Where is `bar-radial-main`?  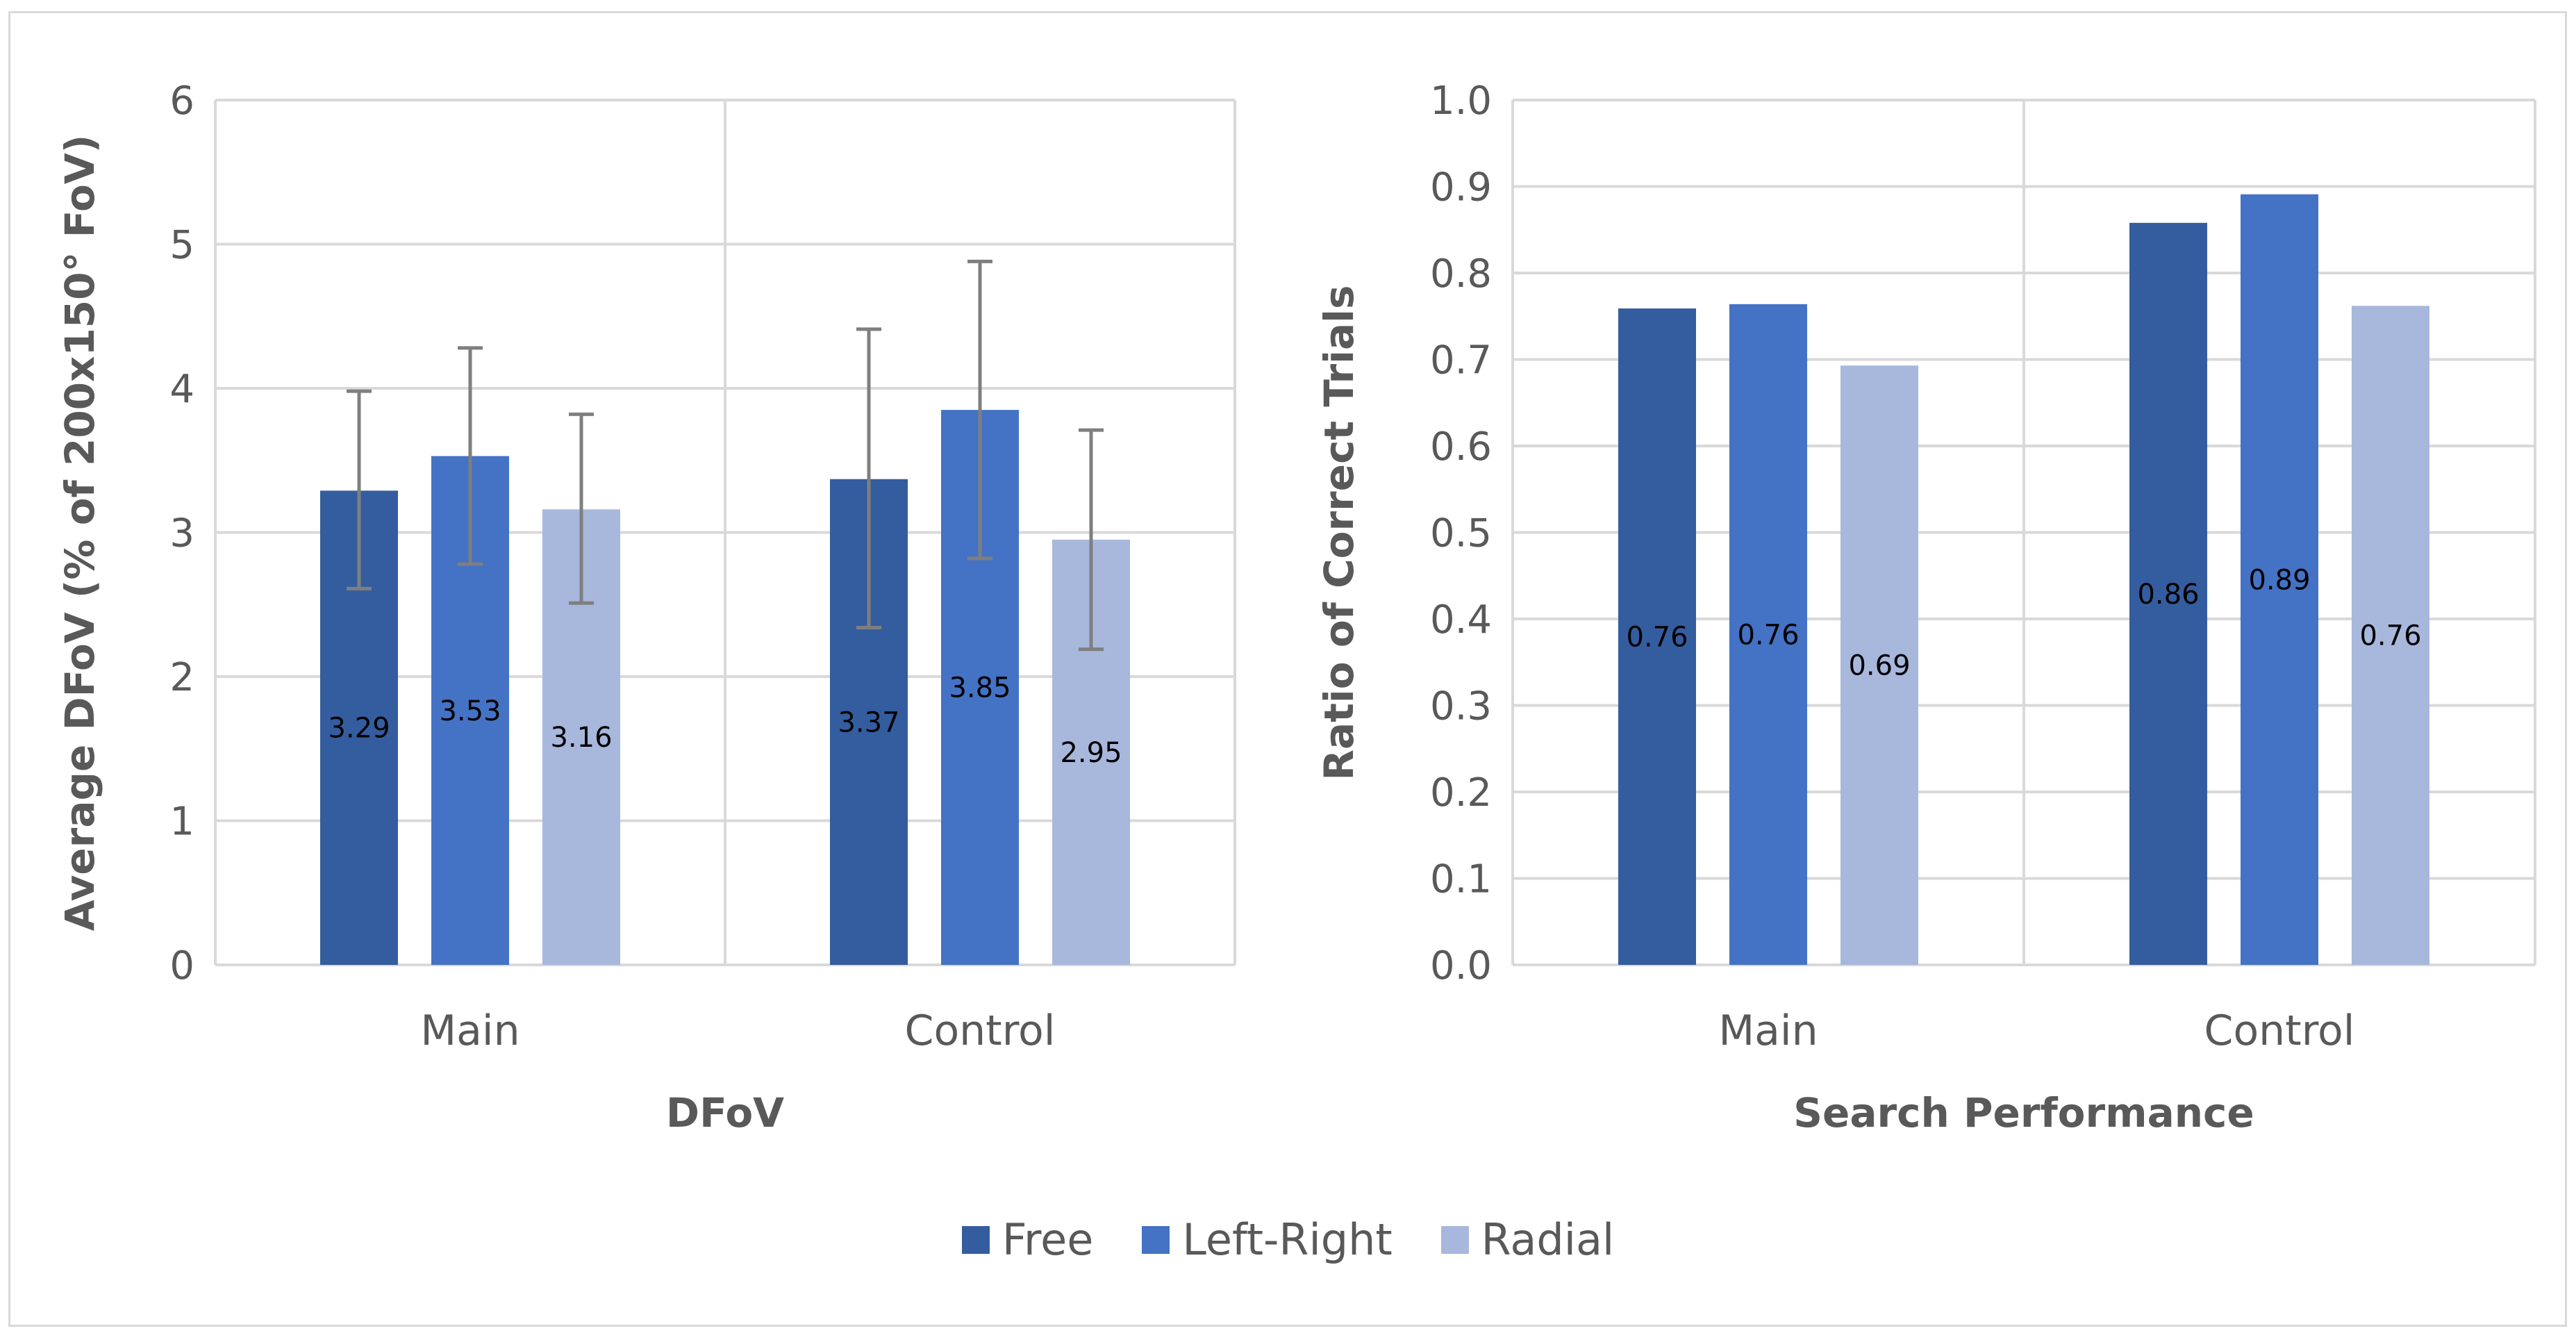 bar-radial-main is located at coordinates (1879, 665).